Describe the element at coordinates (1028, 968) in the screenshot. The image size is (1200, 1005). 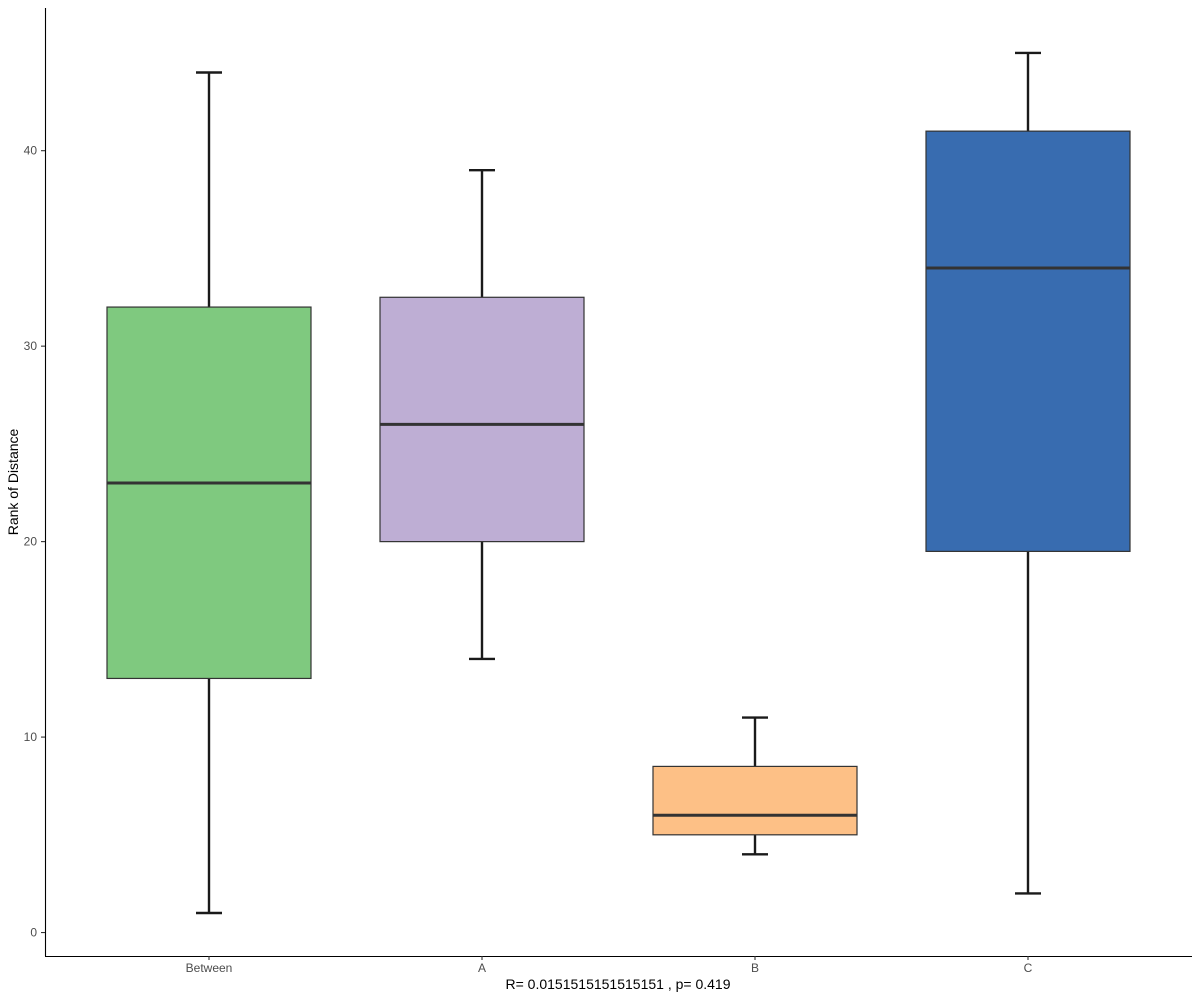
I see `x-tick-label: C` at that location.